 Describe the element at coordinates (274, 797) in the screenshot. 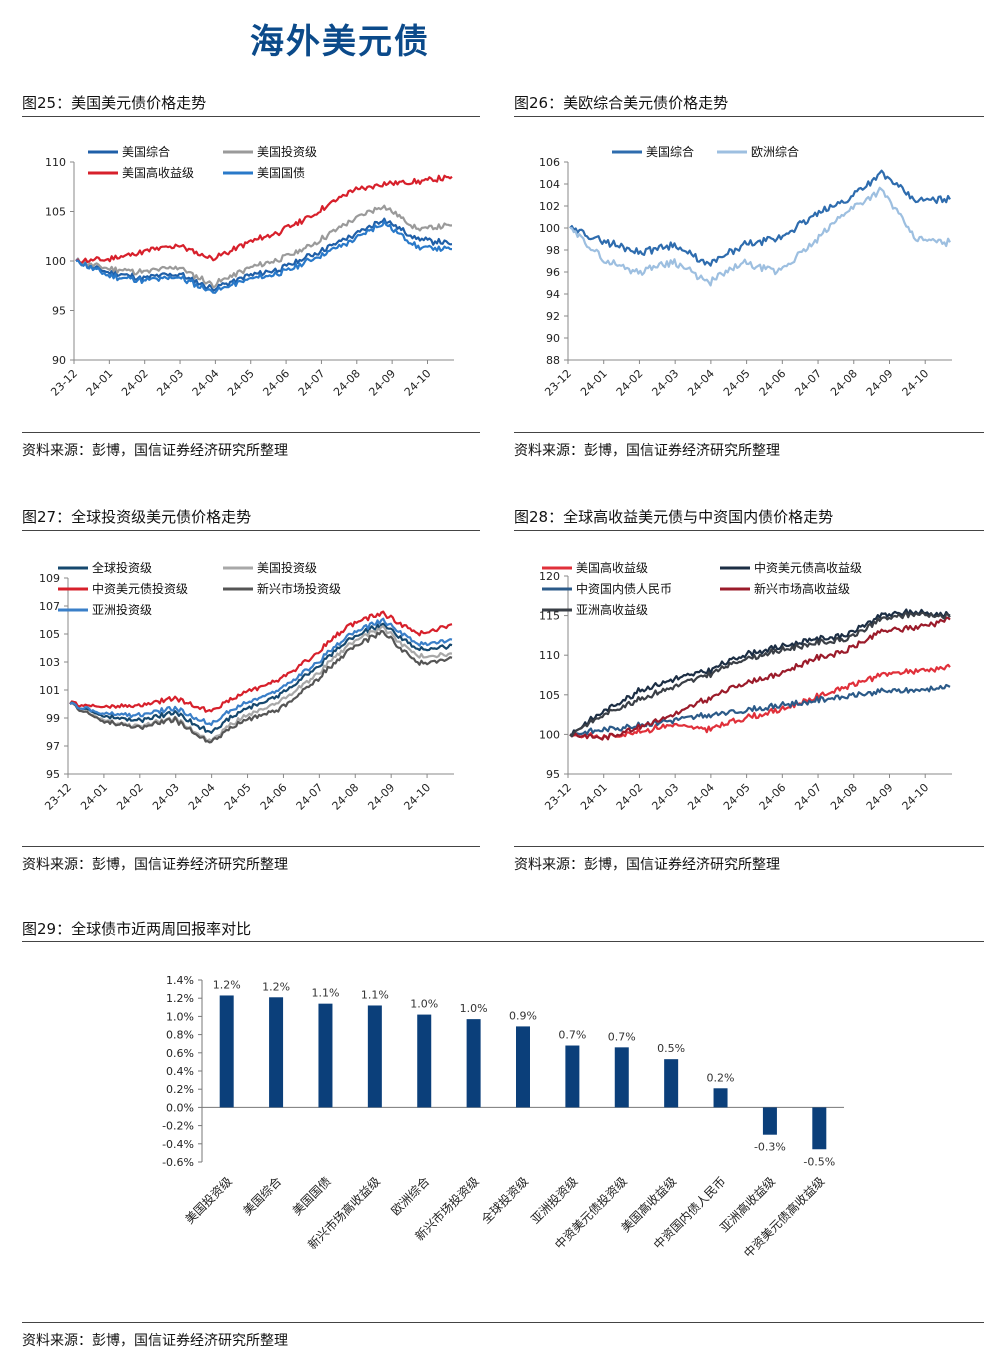

I see `x-tick-label: 24-06` at that location.